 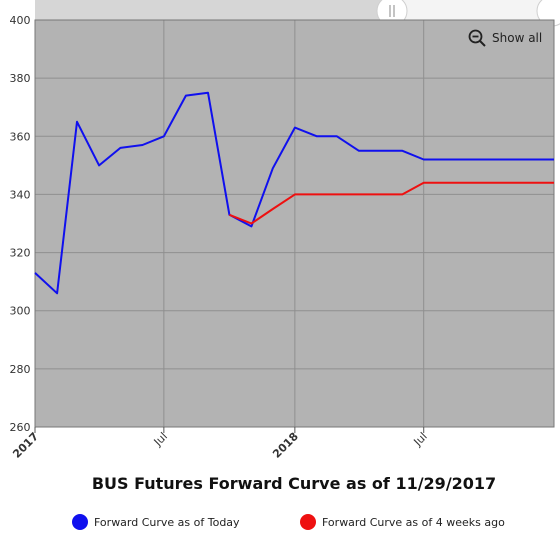 What do you see at coordinates (517, 38) in the screenshot?
I see `show-all-label: Show all` at bounding box center [517, 38].